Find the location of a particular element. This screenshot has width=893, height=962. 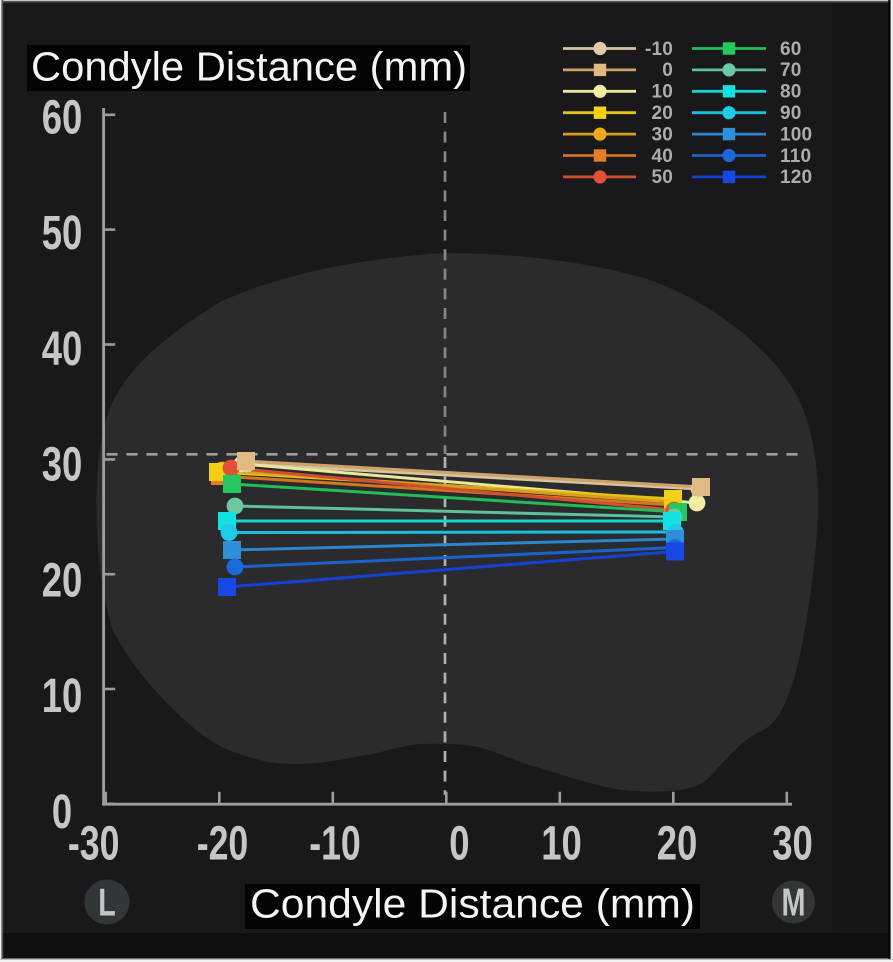

svg-text: 110 is located at coordinates (795, 156).